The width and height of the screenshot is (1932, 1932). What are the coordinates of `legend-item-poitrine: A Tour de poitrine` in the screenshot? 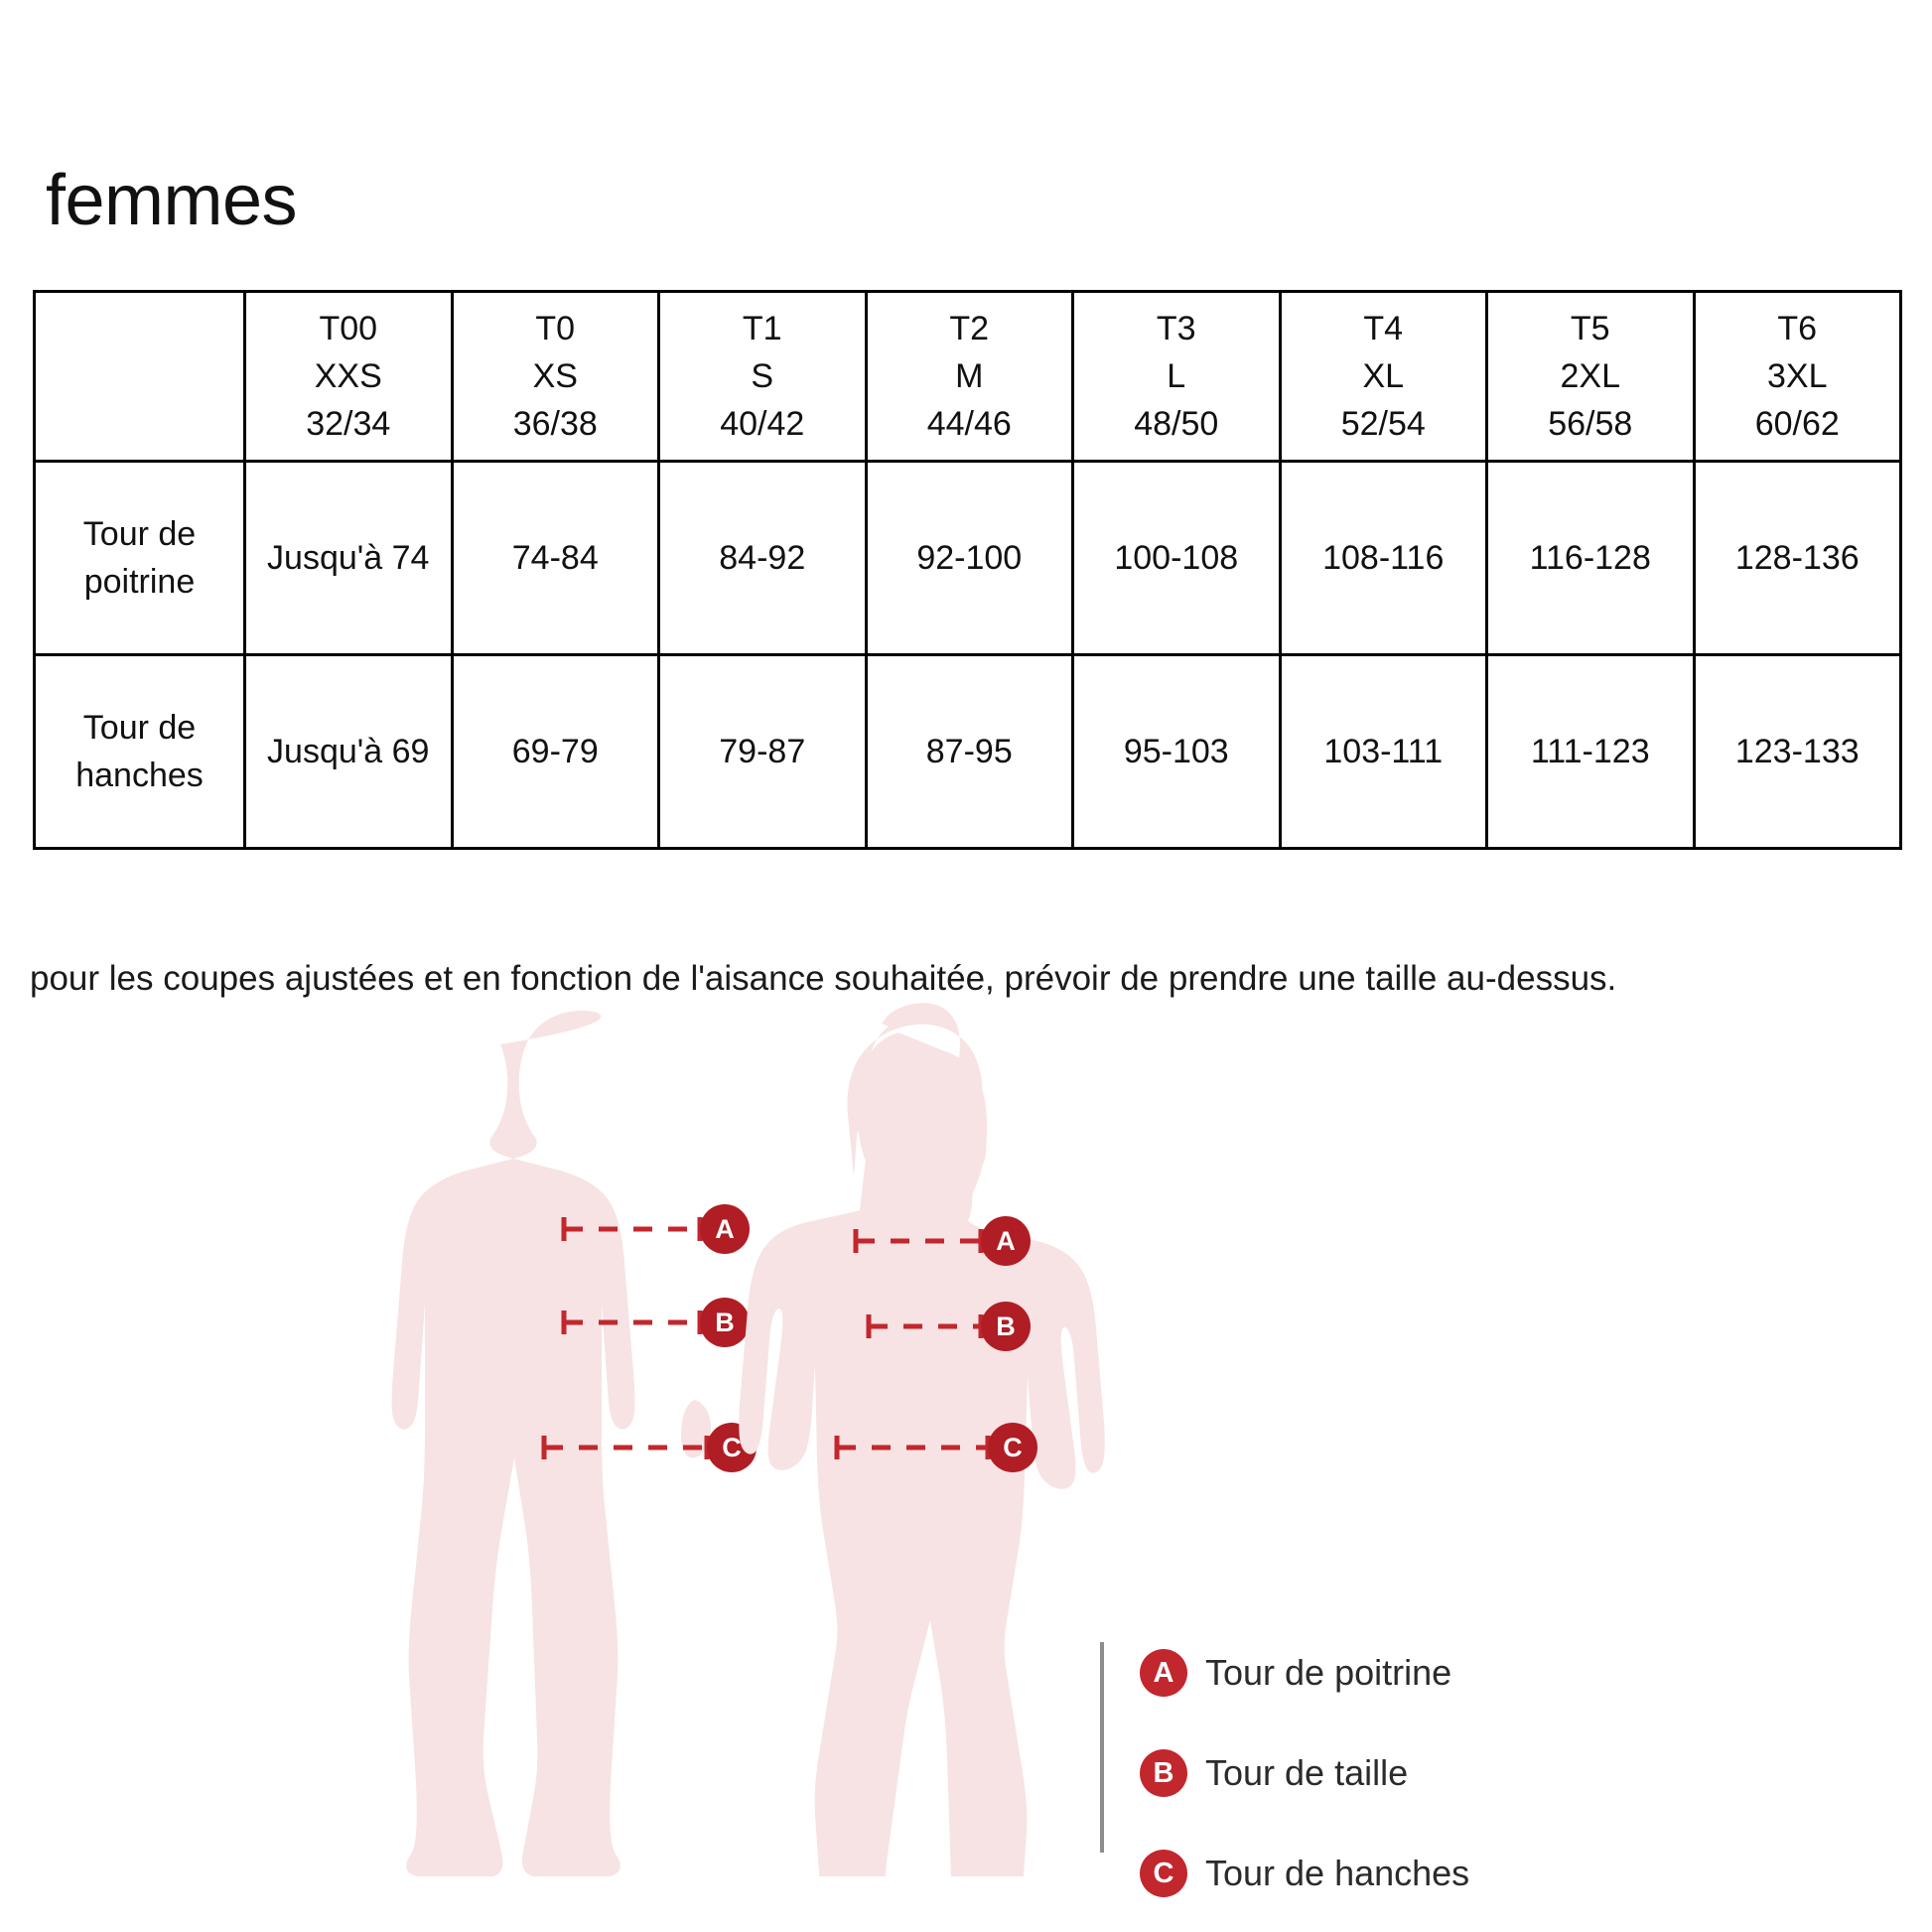 It's located at (1358, 1673).